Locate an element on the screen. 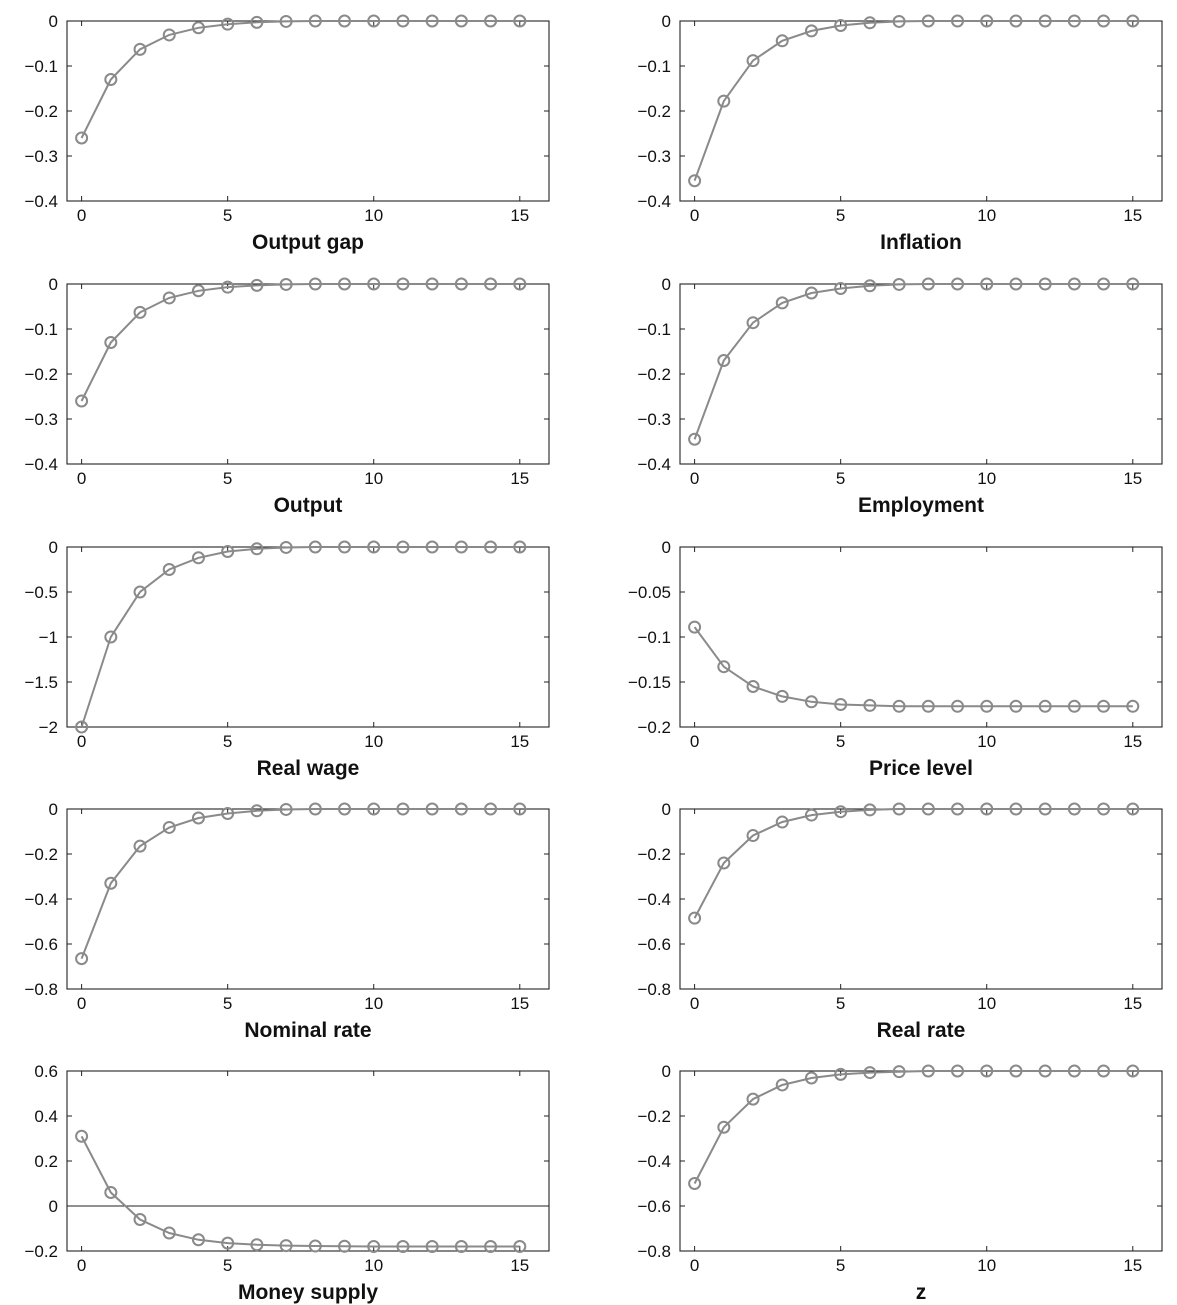 Image resolution: width=1177 pixels, height=1305 pixels. panel-real-wage: 0 −0.5 −1 −1.5 −2 0 5 10 15 Real wage is located at coordinates (287, 659).